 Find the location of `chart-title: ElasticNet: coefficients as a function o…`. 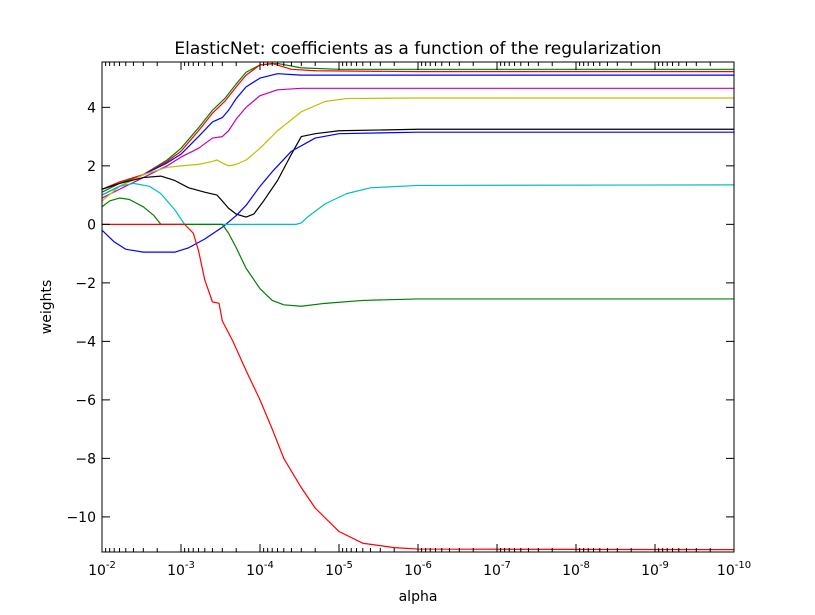

chart-title: ElasticNet: coefficients as a function o… is located at coordinates (417, 49).